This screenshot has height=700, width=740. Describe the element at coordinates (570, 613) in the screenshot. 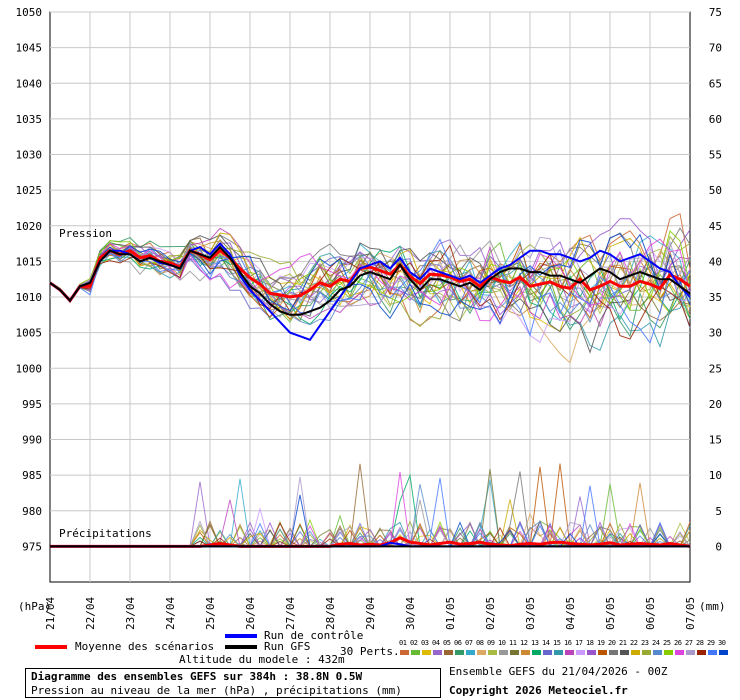

I see `x-tick-label: 04/05` at that location.